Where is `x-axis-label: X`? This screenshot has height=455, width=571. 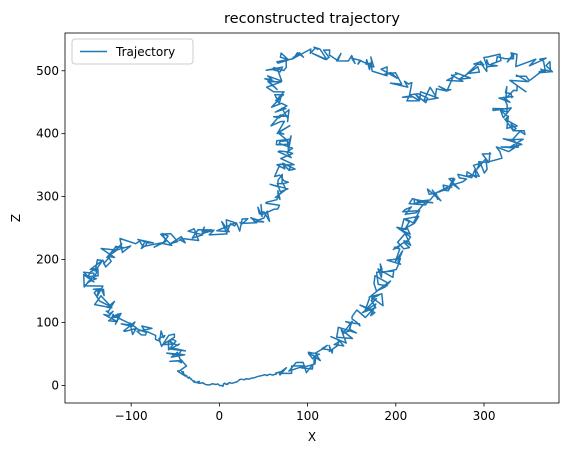
x-axis-label: X is located at coordinates (312, 437).